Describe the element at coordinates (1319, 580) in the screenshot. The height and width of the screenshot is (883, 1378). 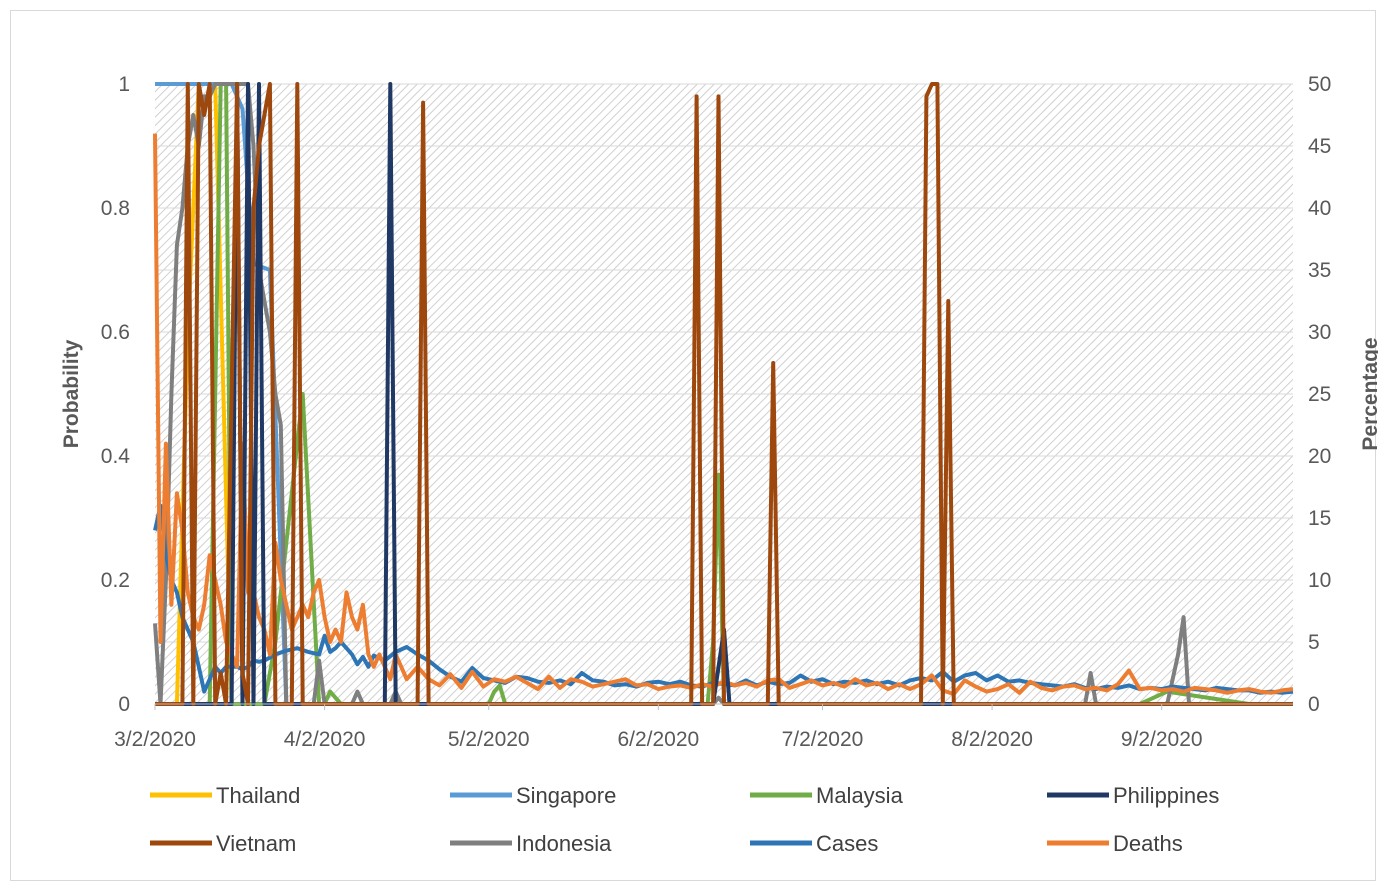
I see `y2-tick-label: 10` at that location.